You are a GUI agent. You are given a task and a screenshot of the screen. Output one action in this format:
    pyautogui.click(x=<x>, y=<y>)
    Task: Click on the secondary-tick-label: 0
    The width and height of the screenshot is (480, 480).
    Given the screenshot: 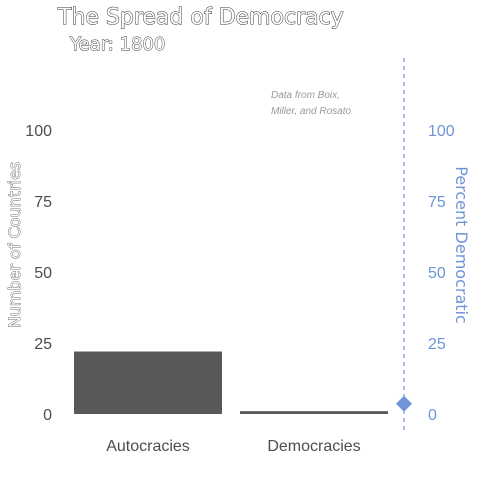 What is the action you would take?
    pyautogui.click(x=432, y=415)
    